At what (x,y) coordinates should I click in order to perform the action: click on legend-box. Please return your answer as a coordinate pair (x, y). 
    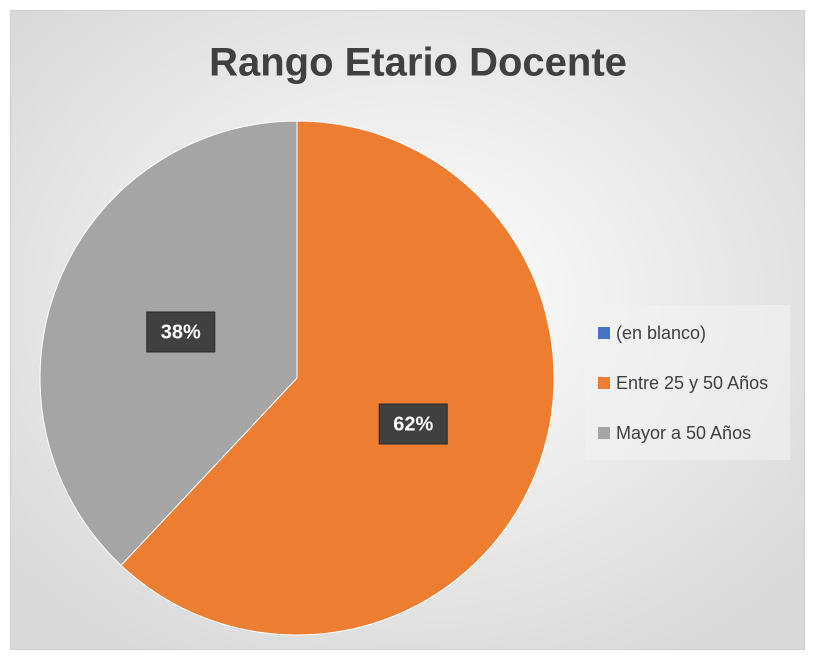
    Looking at the image, I should click on (687, 382).